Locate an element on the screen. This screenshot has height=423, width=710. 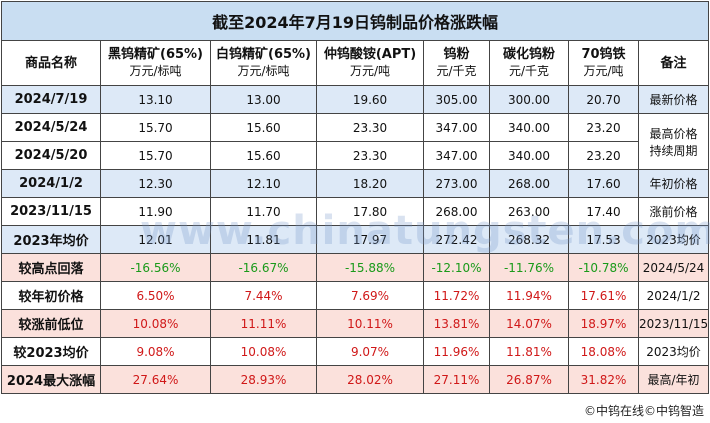
cell: -12.10% is located at coordinates (456, 267).